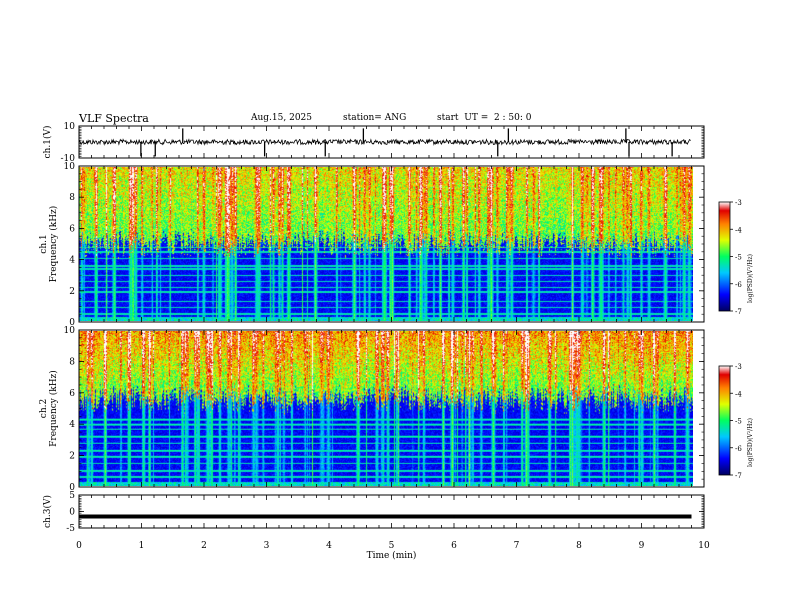 The width and height of the screenshot is (792, 612). Describe the element at coordinates (204, 546) in the screenshot. I see `x-tick-label: 2` at that location.